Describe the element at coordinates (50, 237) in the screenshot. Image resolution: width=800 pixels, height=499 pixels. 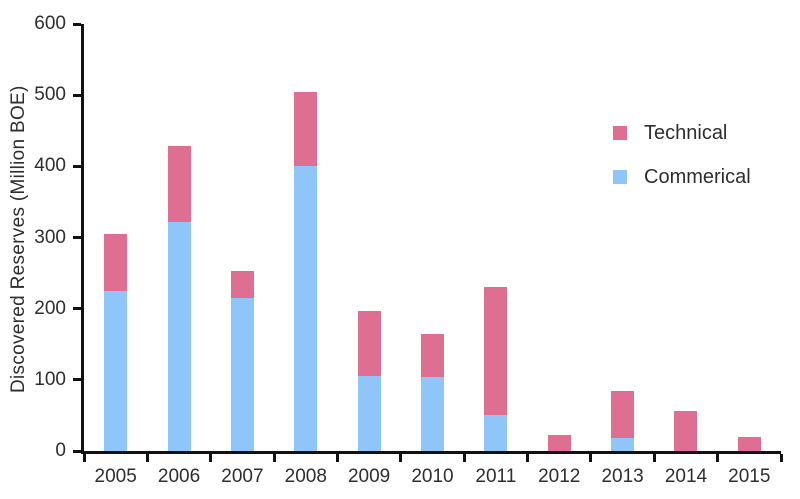
I see `y-tick-label: 300` at that location.